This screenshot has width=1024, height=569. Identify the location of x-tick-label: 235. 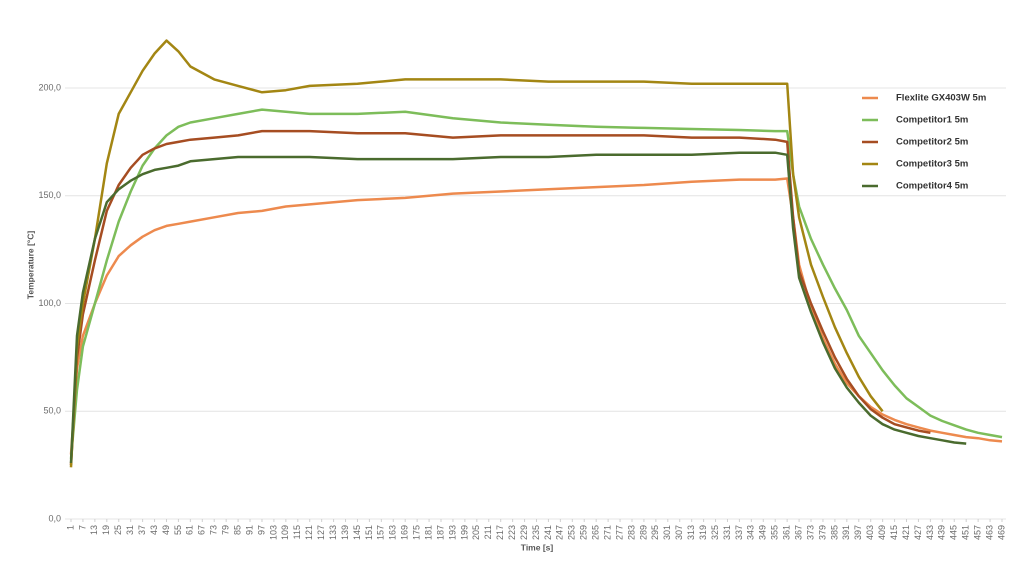
(536, 532).